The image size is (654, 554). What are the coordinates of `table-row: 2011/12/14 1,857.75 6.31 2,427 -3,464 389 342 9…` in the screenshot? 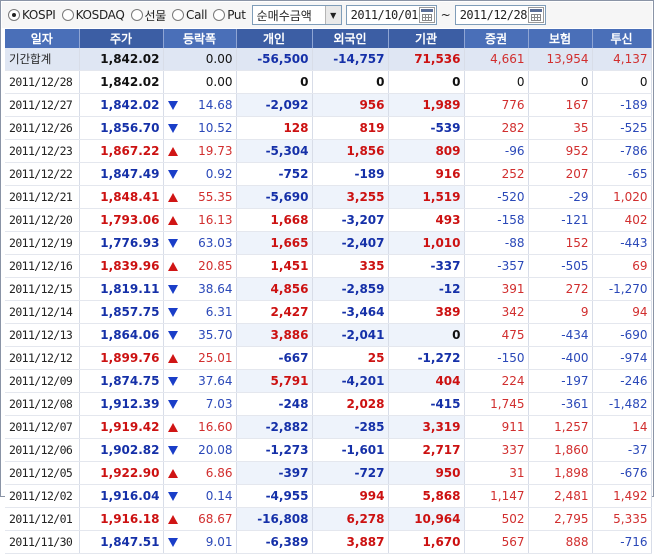 It's located at (328, 312).